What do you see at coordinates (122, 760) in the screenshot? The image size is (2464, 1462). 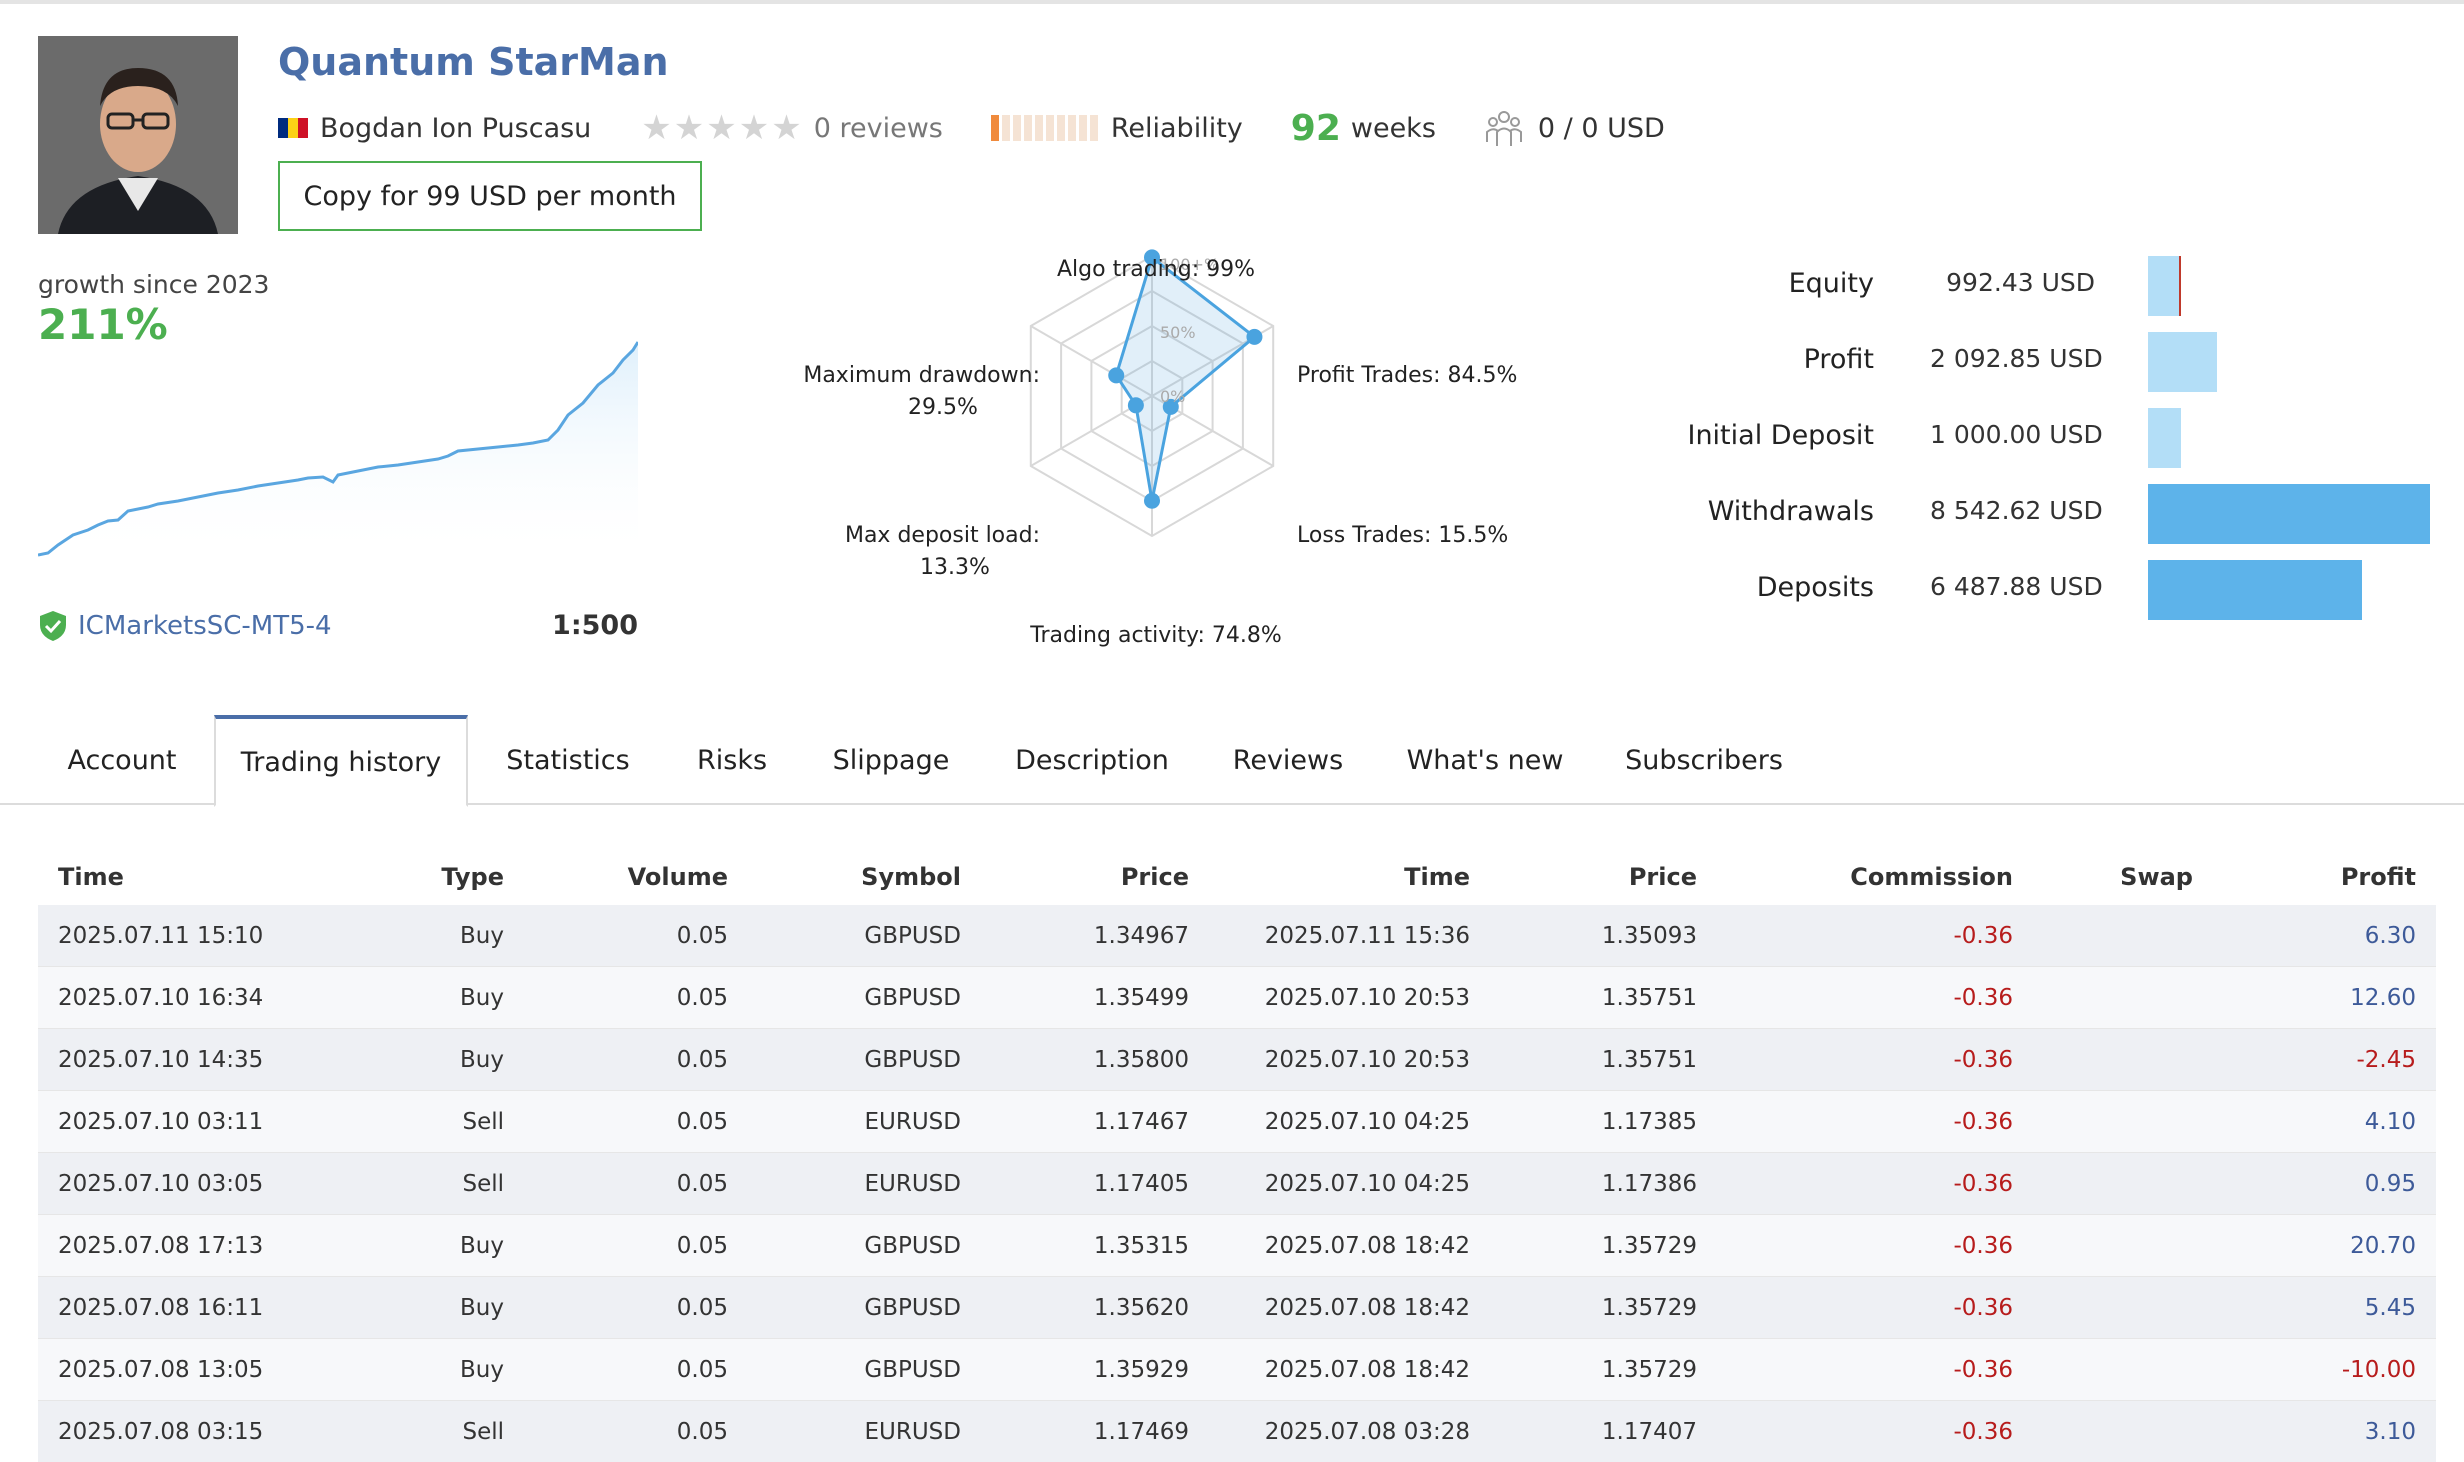 I see `tab-account: Account` at bounding box center [122, 760].